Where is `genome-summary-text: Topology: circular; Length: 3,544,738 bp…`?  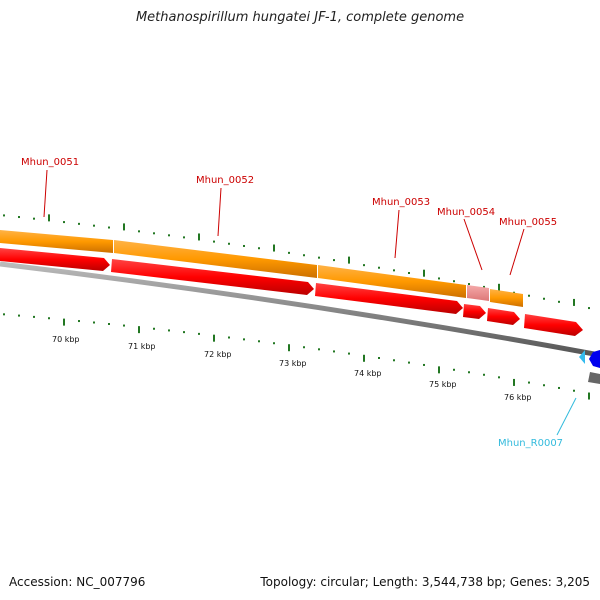
genome-summary-text: Topology: circular; Length: 3,544,738 bp… is located at coordinates (425, 582).